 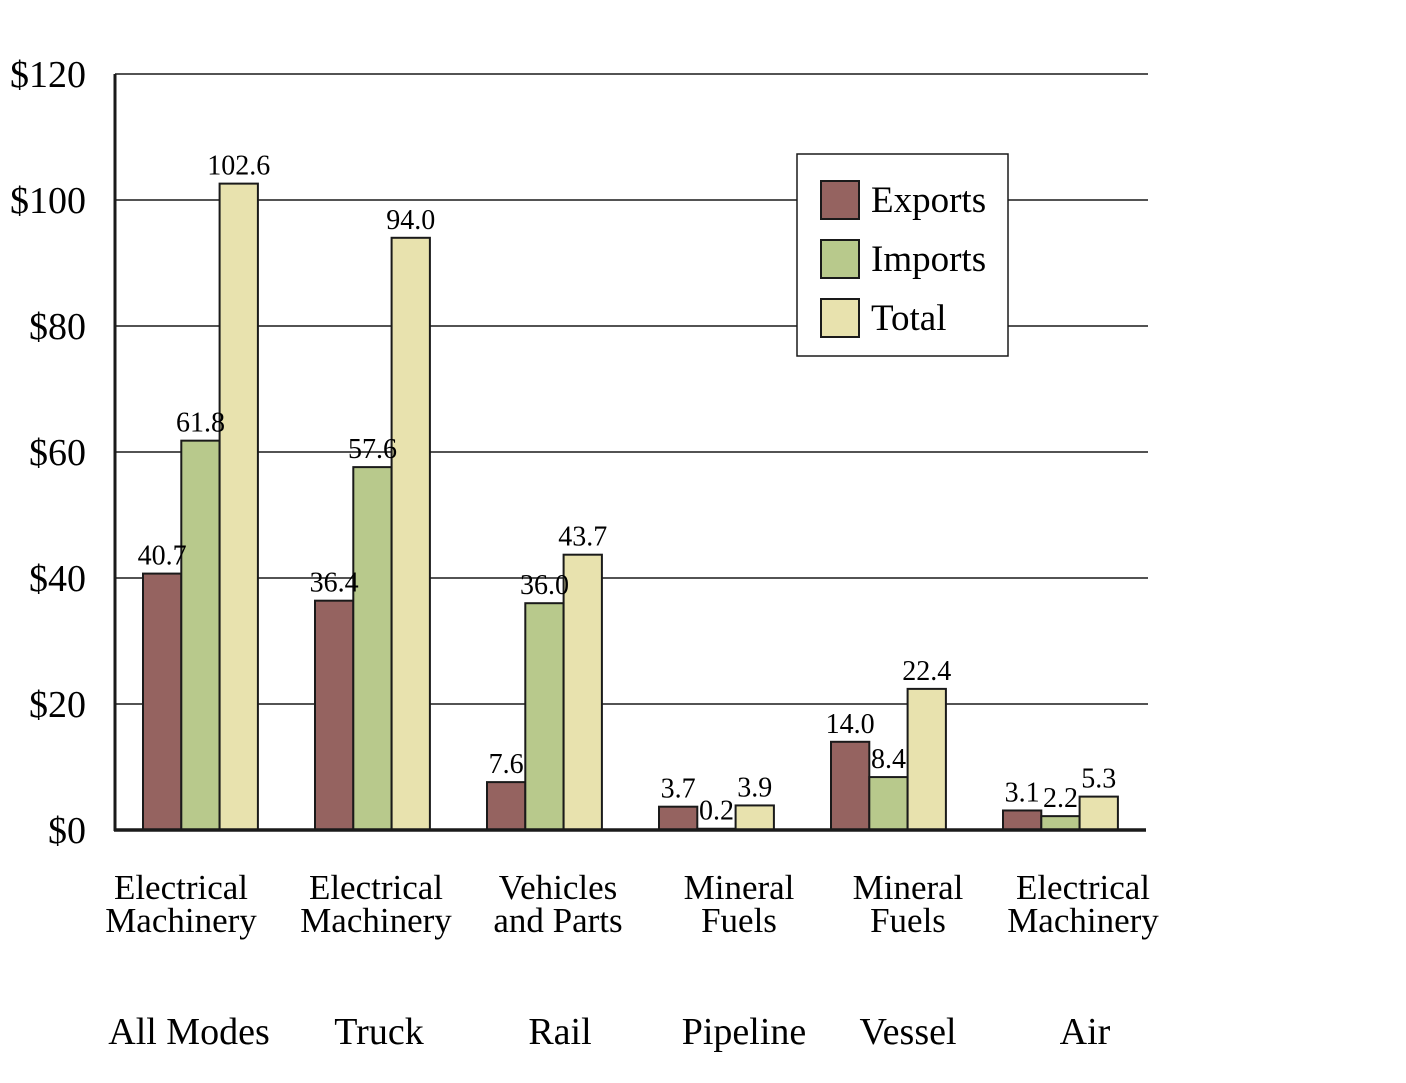 What do you see at coordinates (200, 423) in the screenshot?
I see `data-label: 61.8` at bounding box center [200, 423].